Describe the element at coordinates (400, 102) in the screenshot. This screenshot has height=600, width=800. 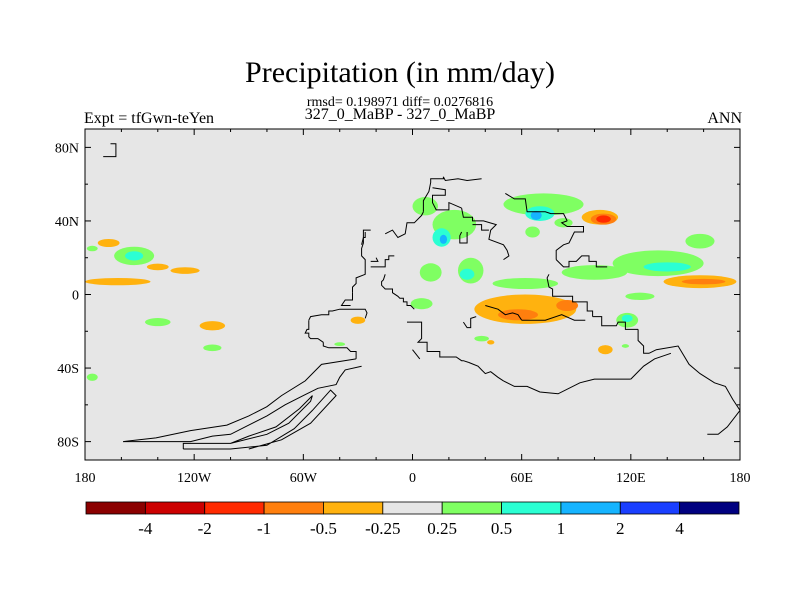
I see `stats-line: rmsd= 0.198971 diff= 0.0276816` at that location.